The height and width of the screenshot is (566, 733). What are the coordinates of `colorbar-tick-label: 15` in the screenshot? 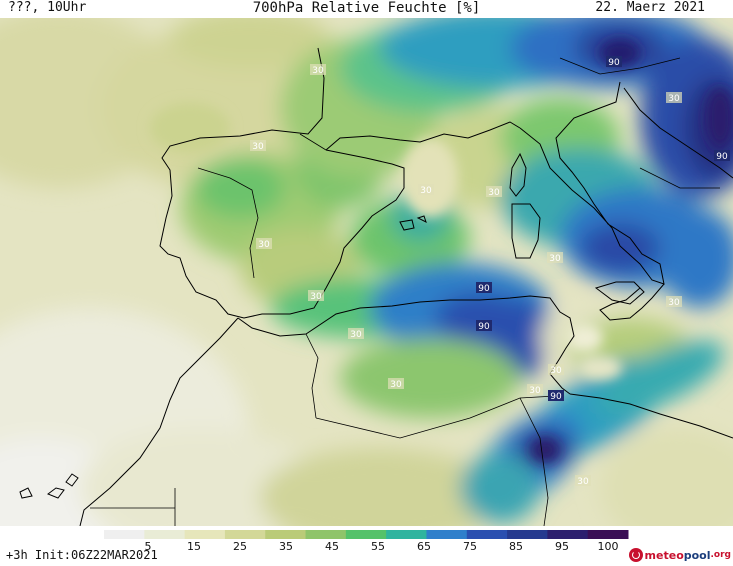 It's located at (194, 546).